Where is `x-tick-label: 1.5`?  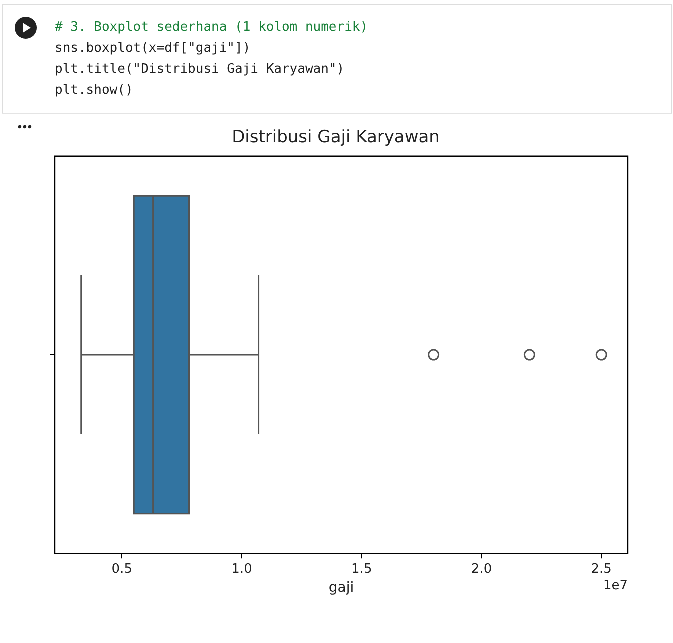 x-tick-label: 1.5 is located at coordinates (362, 569).